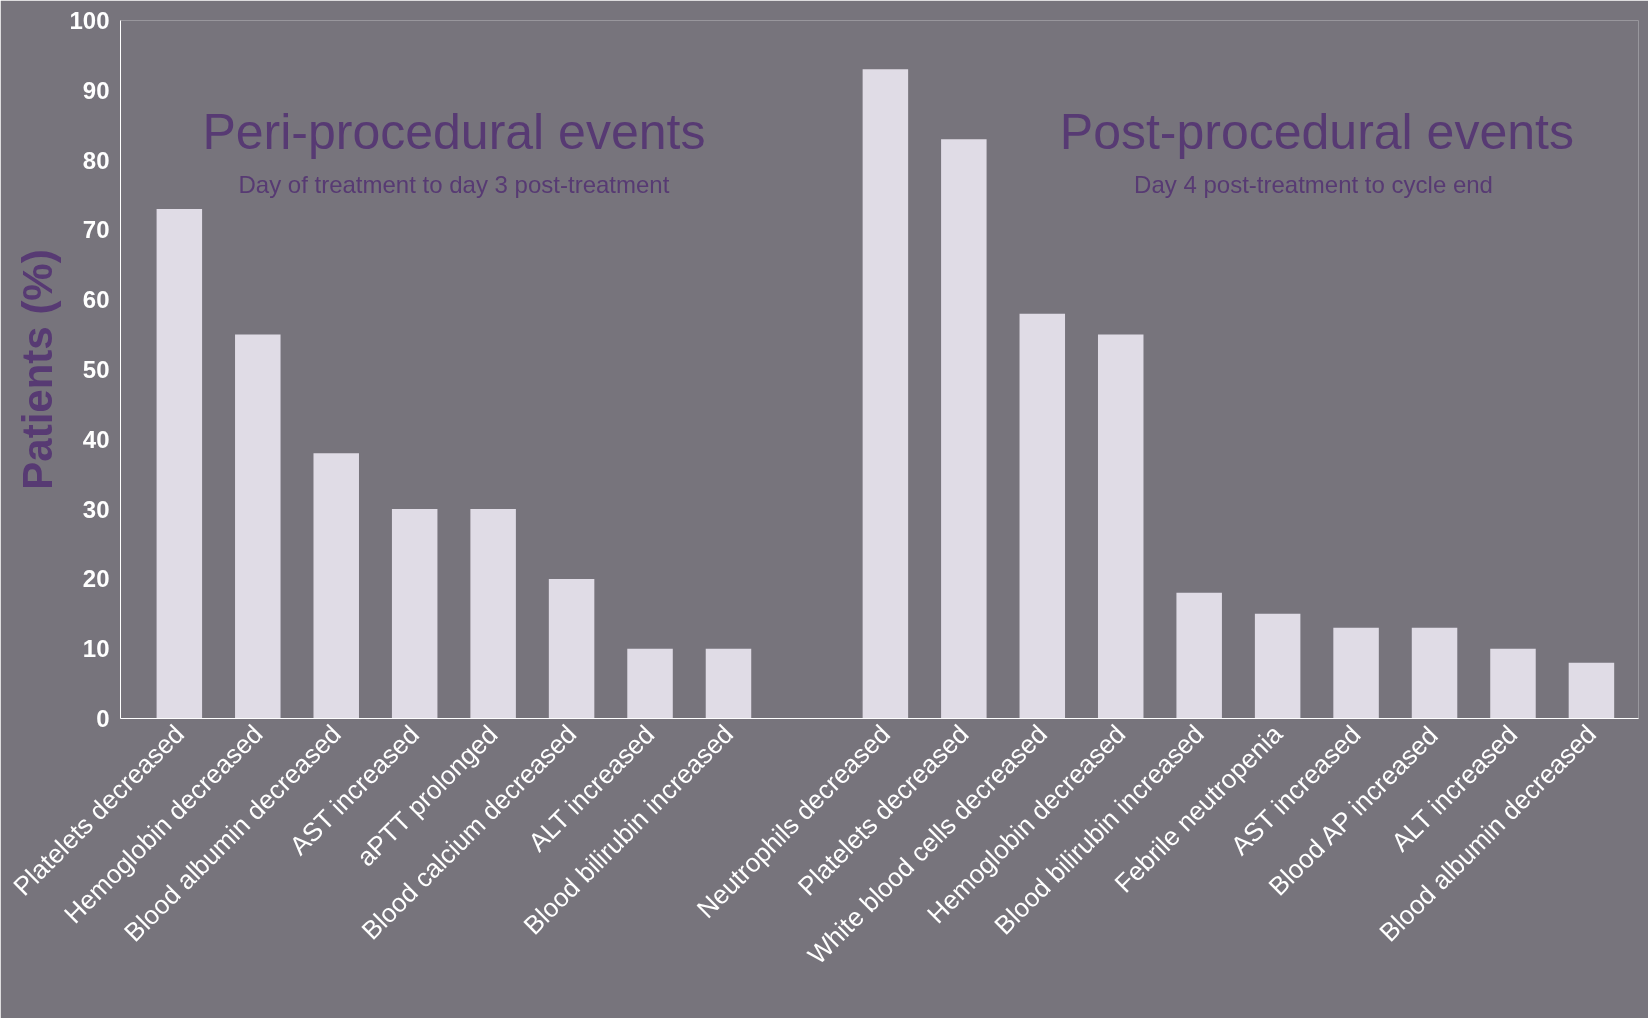  What do you see at coordinates (96, 649) in the screenshot?
I see `y-tick-label: 10` at bounding box center [96, 649].